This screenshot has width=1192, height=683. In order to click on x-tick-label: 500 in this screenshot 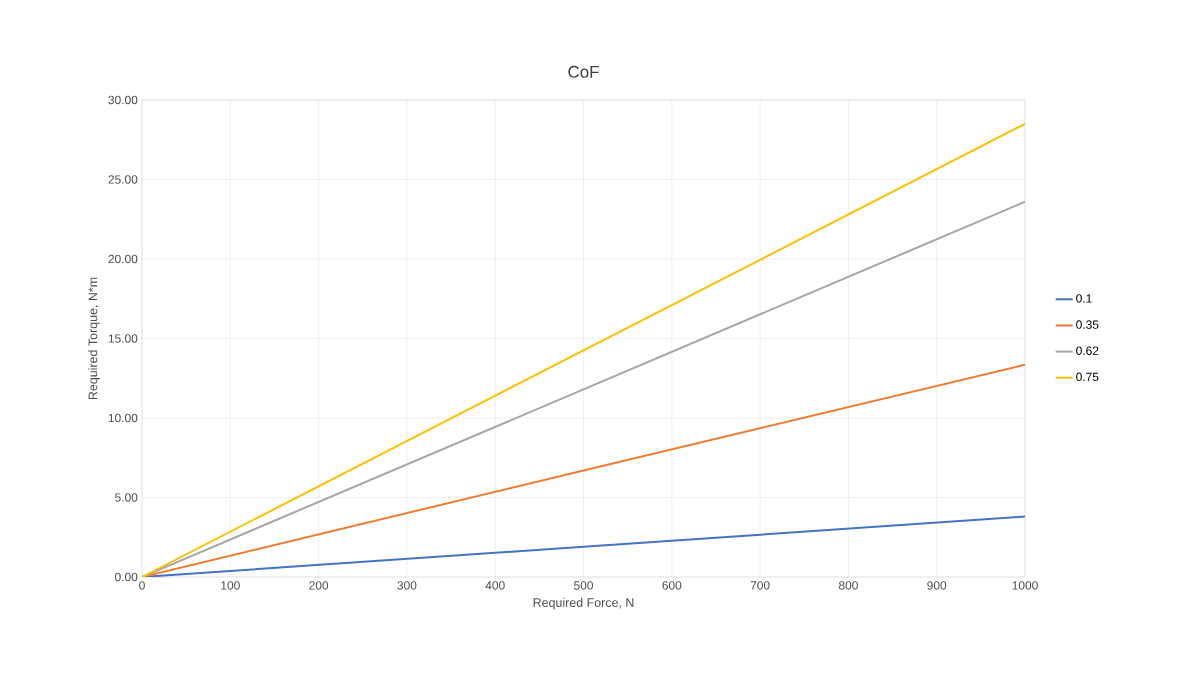, I will do `click(584, 585)`.